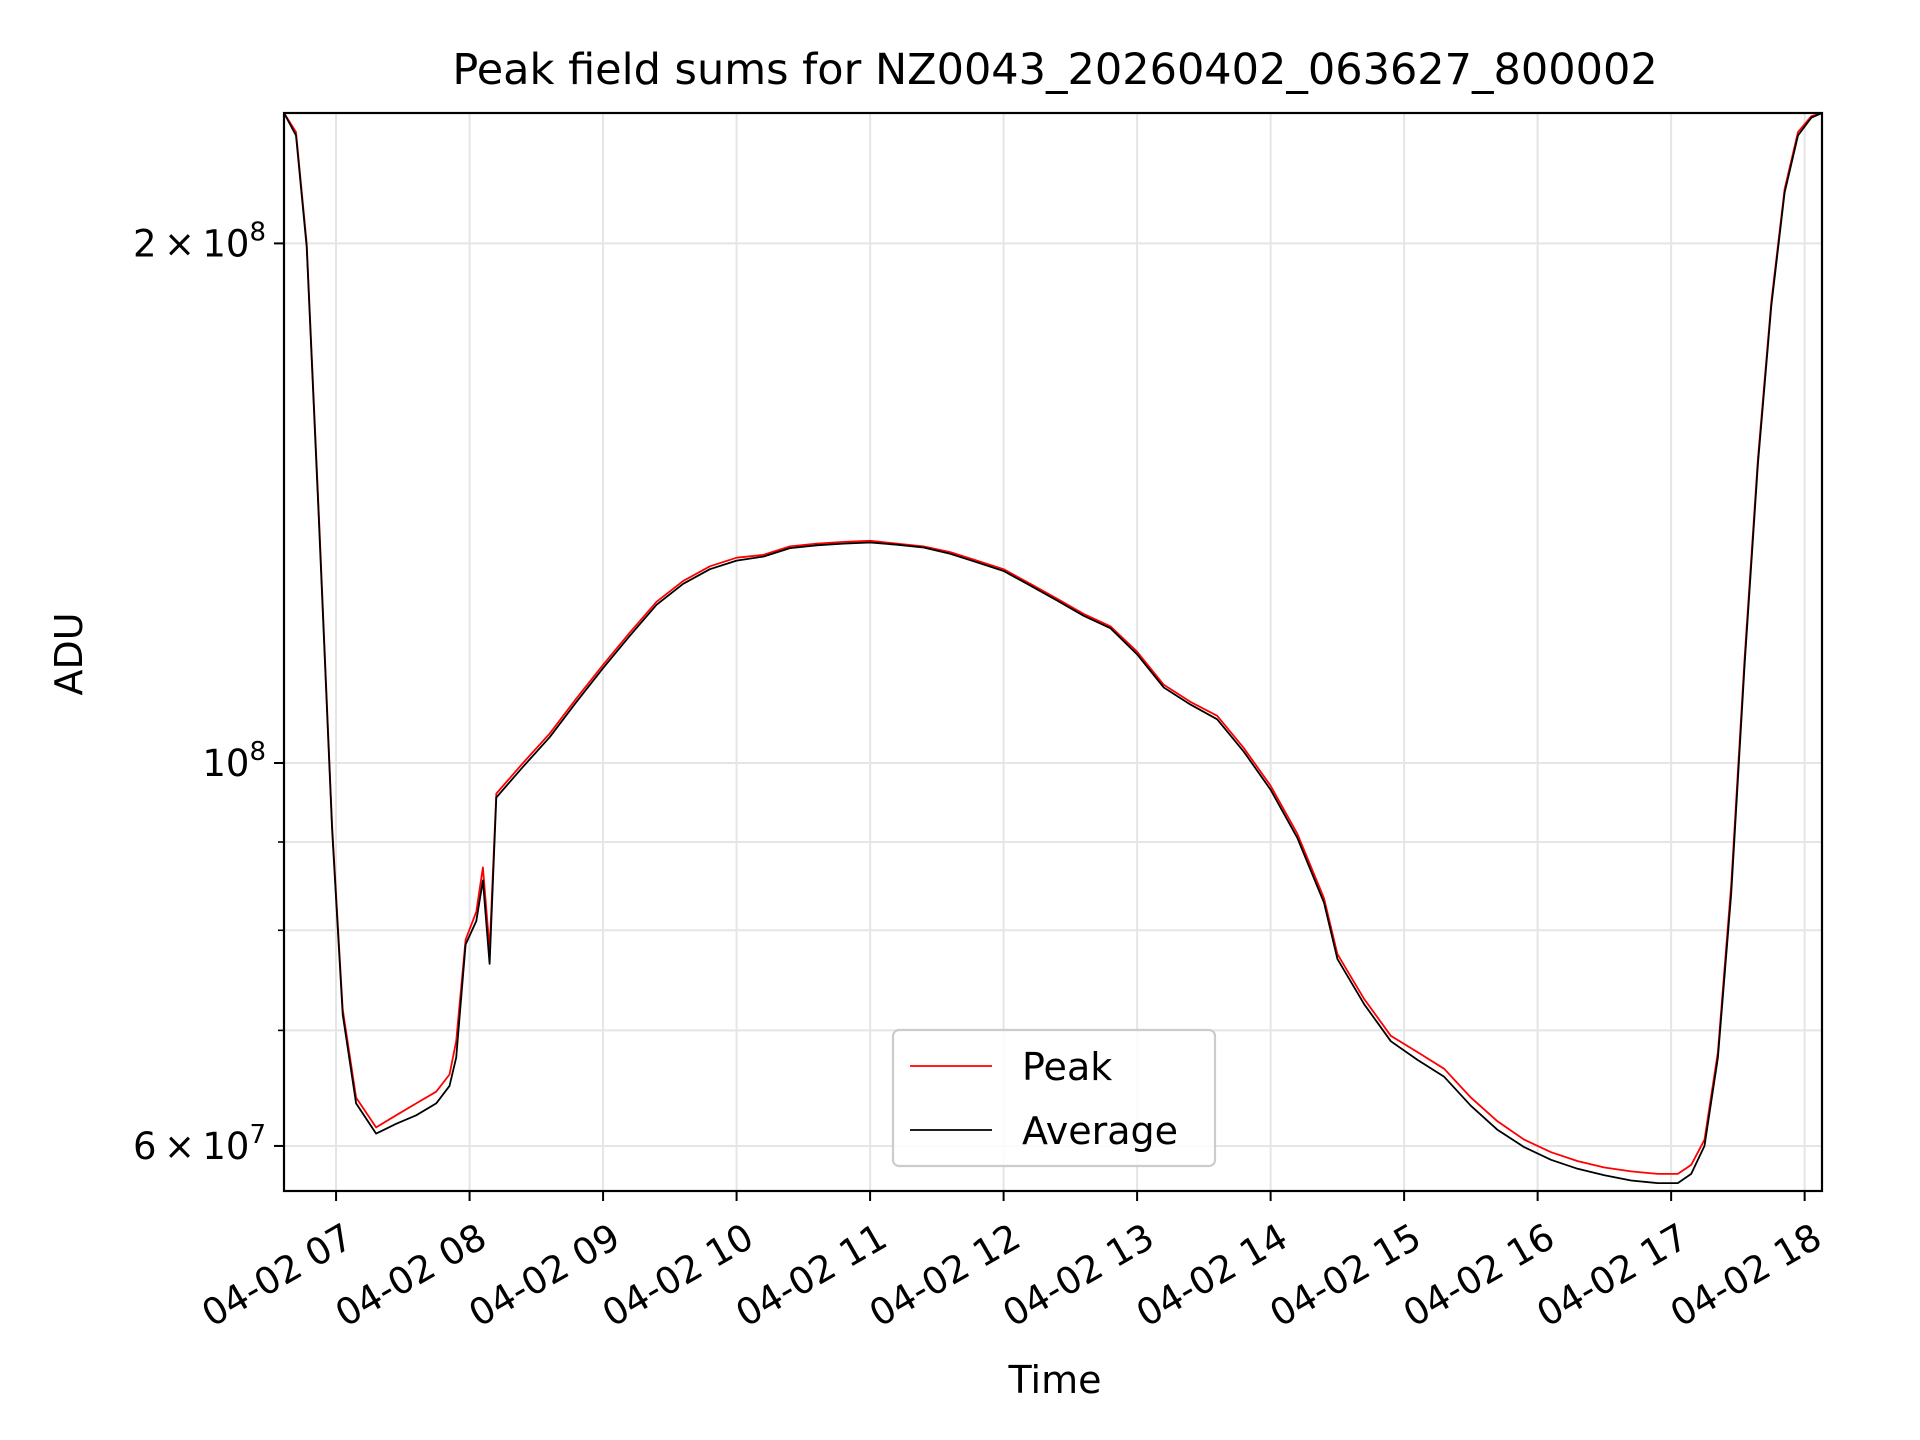 This screenshot has height=1440, width=1920. I want to click on legend-frame, so click(1054, 1098).